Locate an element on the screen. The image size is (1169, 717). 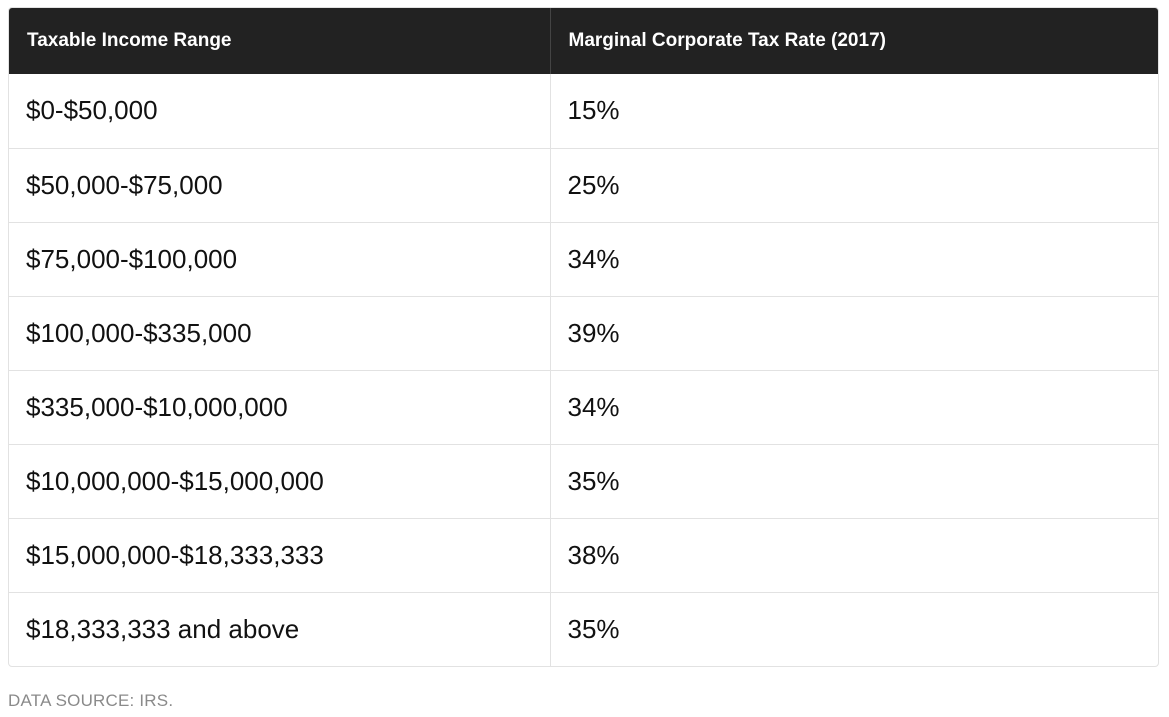
table-row: $0-$50,000 15% is located at coordinates (583, 111).